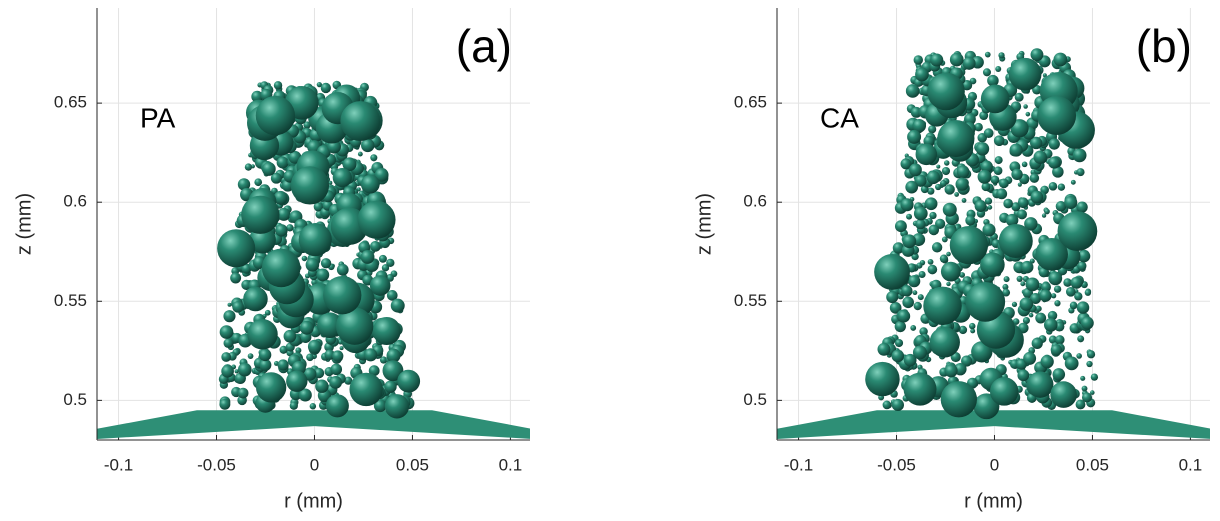 This screenshot has width=1220, height=521. I want to click on panel-label: CA, so click(839, 117).